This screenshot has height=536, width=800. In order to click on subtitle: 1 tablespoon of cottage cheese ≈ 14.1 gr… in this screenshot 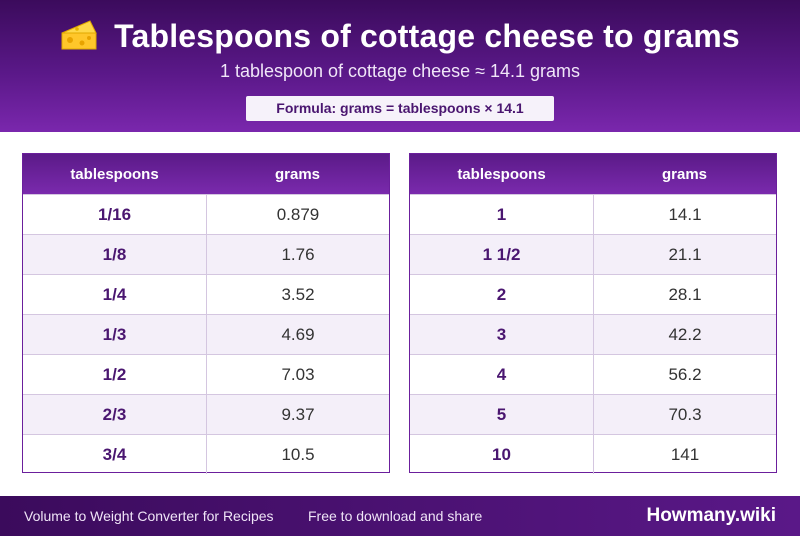, I will do `click(400, 71)`.